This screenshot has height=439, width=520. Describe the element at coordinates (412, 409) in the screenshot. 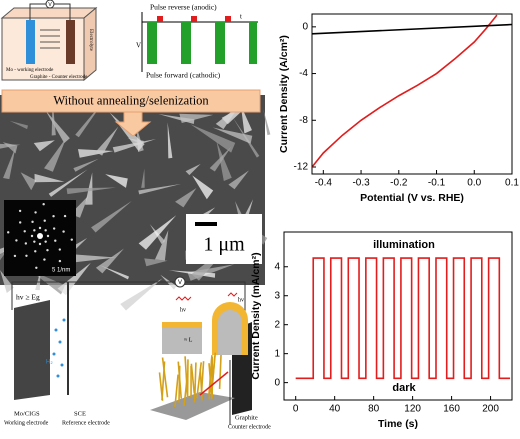

I see `x-tick-label: 120` at that location.